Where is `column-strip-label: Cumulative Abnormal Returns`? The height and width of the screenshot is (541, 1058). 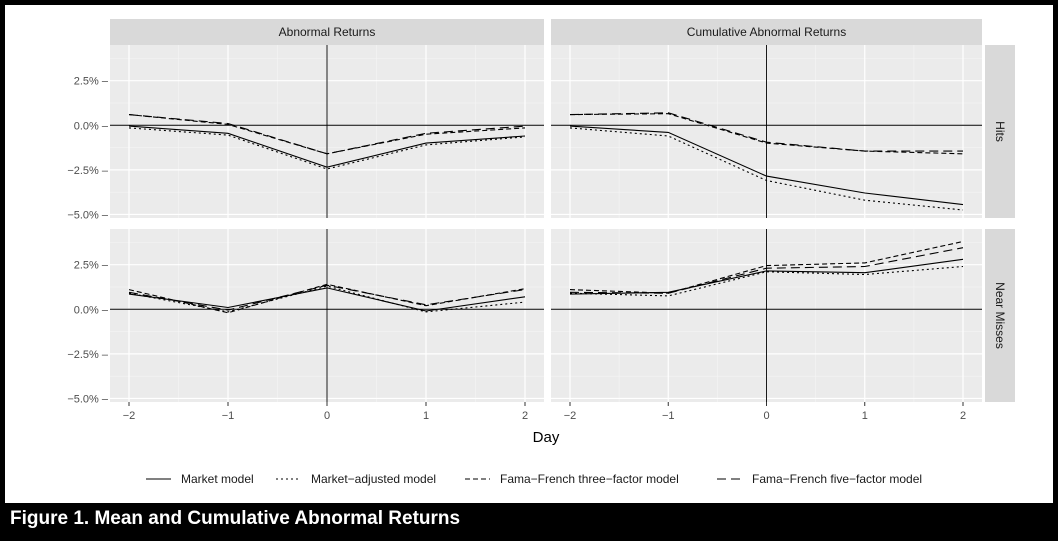 column-strip-label: Cumulative Abnormal Returns is located at coordinates (766, 32).